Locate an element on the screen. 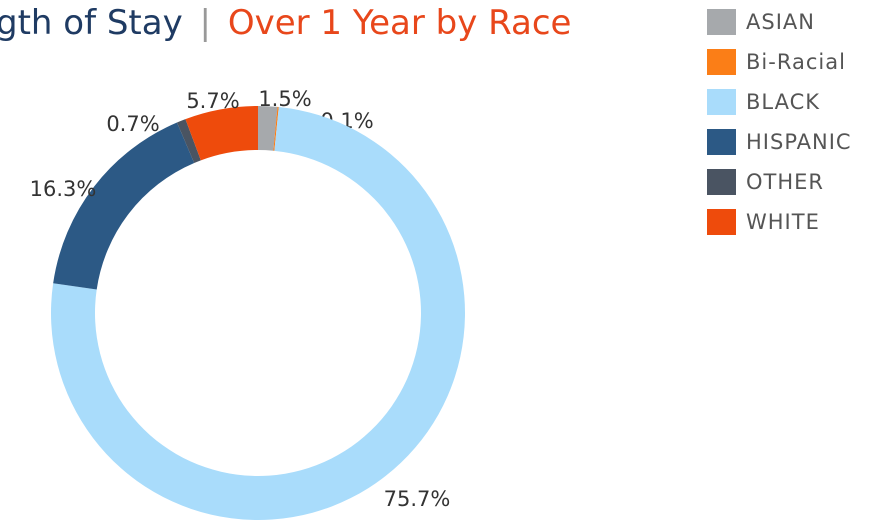 The image size is (884, 523). legend-label: Bi-Racial is located at coordinates (796, 62).